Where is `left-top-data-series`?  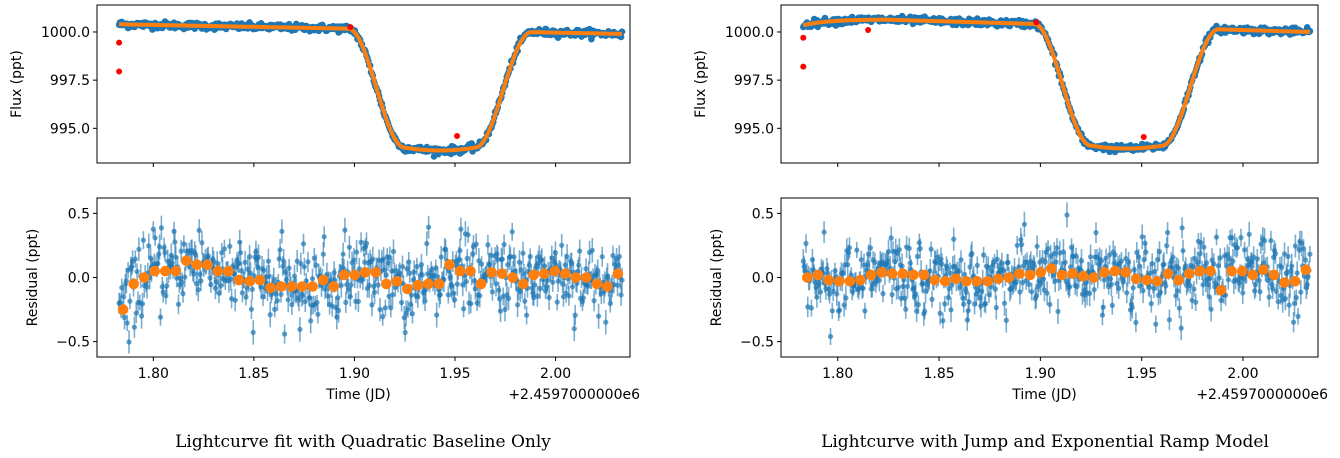 left-top-data-series is located at coordinates (370, 89).